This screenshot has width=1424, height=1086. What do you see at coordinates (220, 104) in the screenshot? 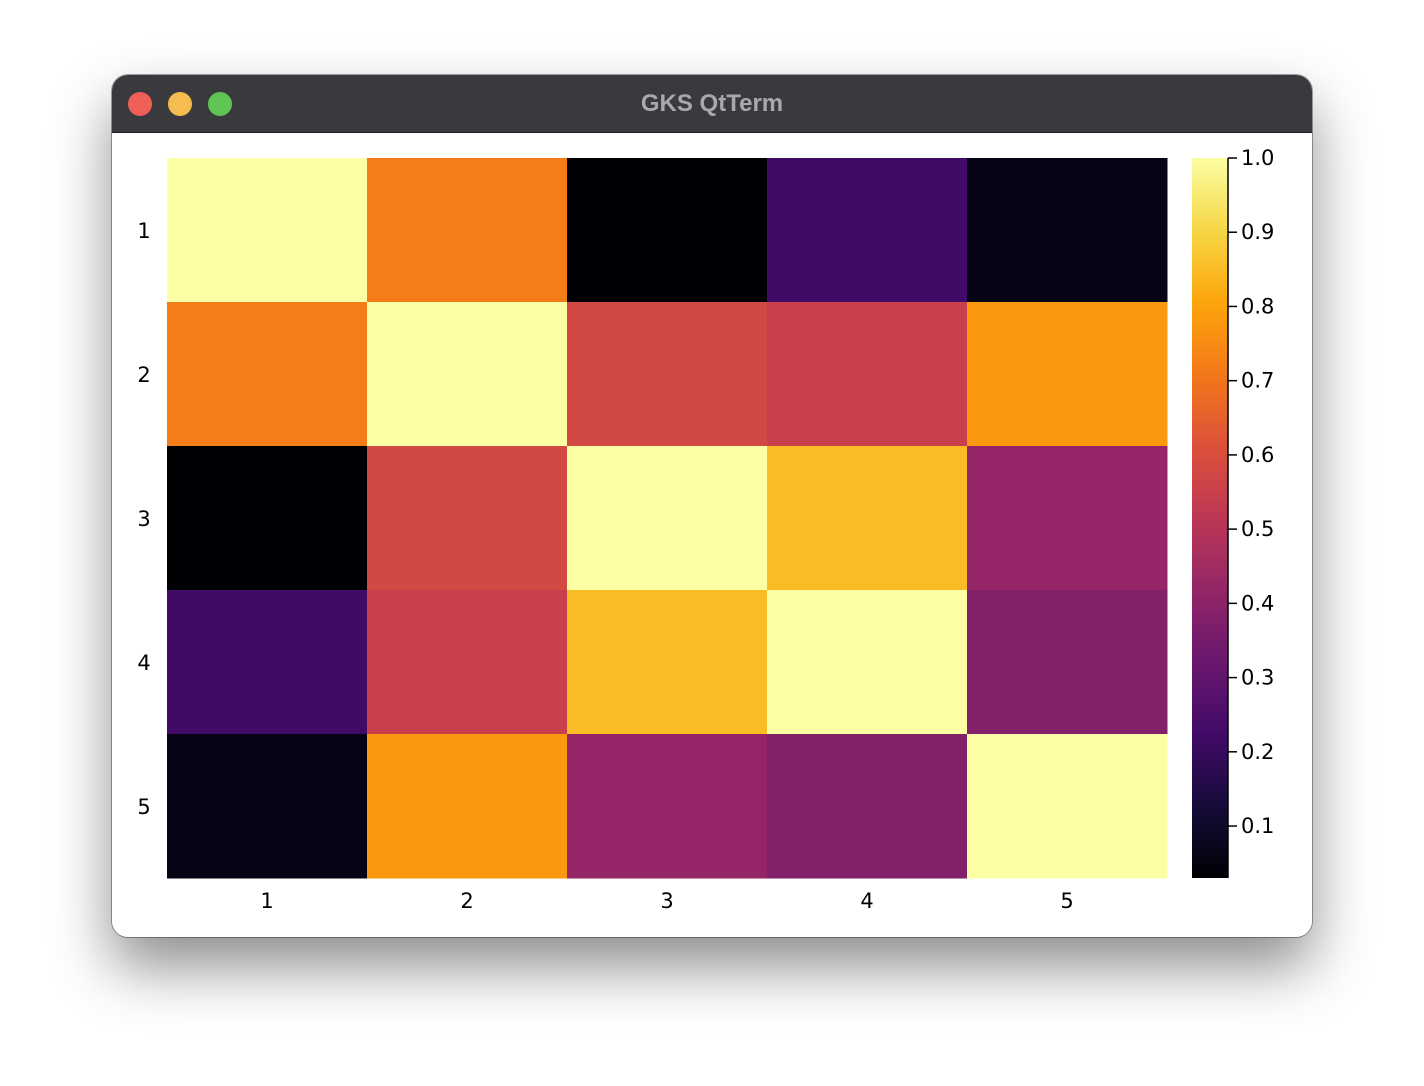
I see `zoom-button` at bounding box center [220, 104].